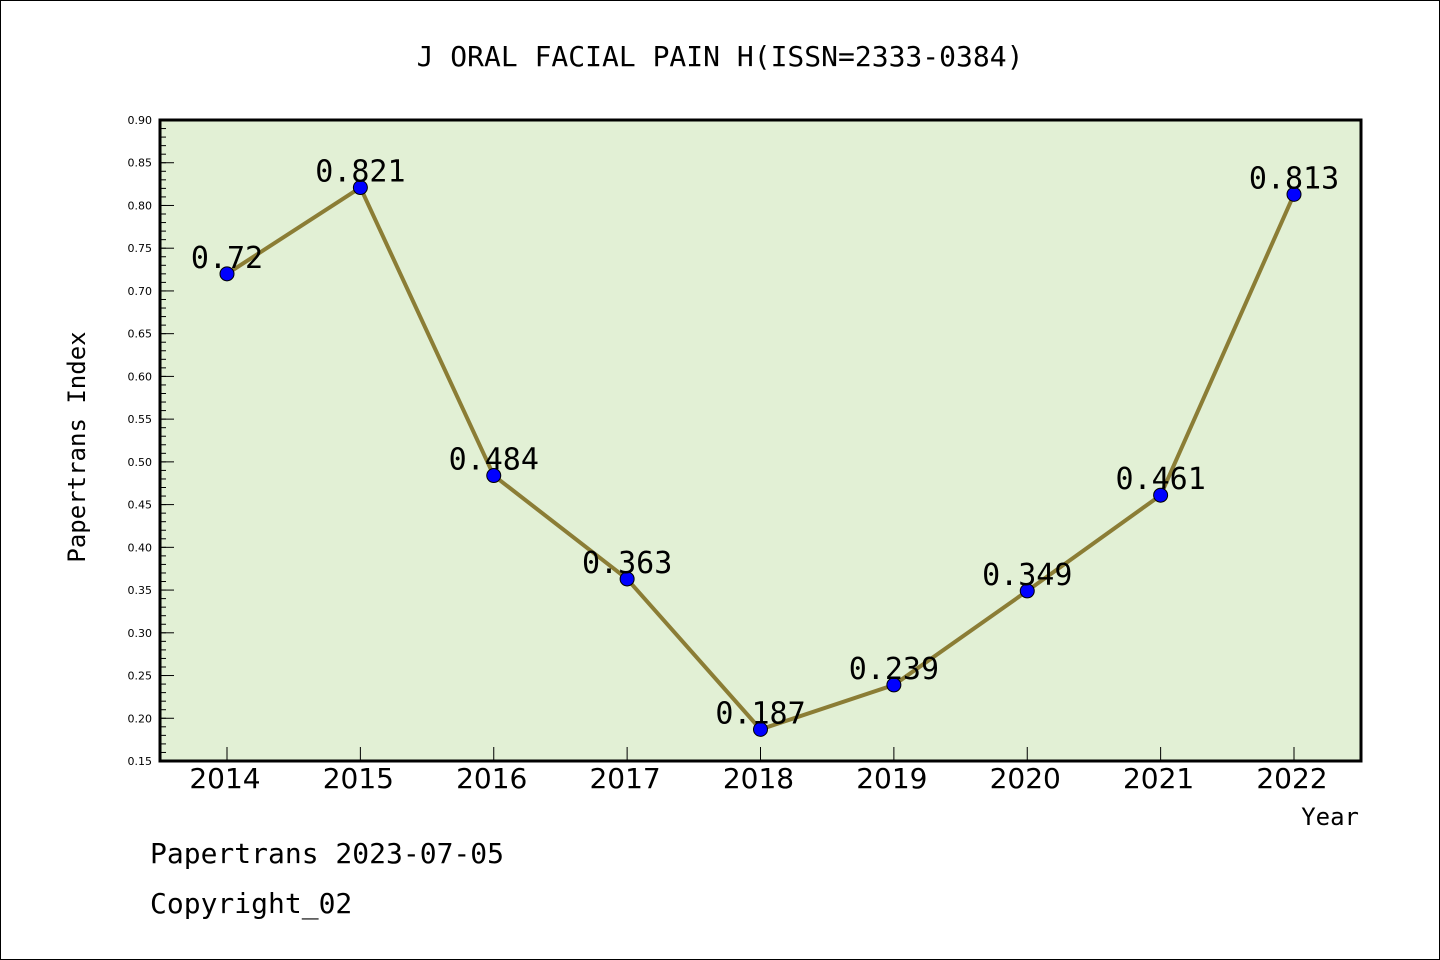 Image resolution: width=1440 pixels, height=960 pixels. Describe the element at coordinates (140, 205) in the screenshot. I see `y-tick-label: 0.80` at that location.